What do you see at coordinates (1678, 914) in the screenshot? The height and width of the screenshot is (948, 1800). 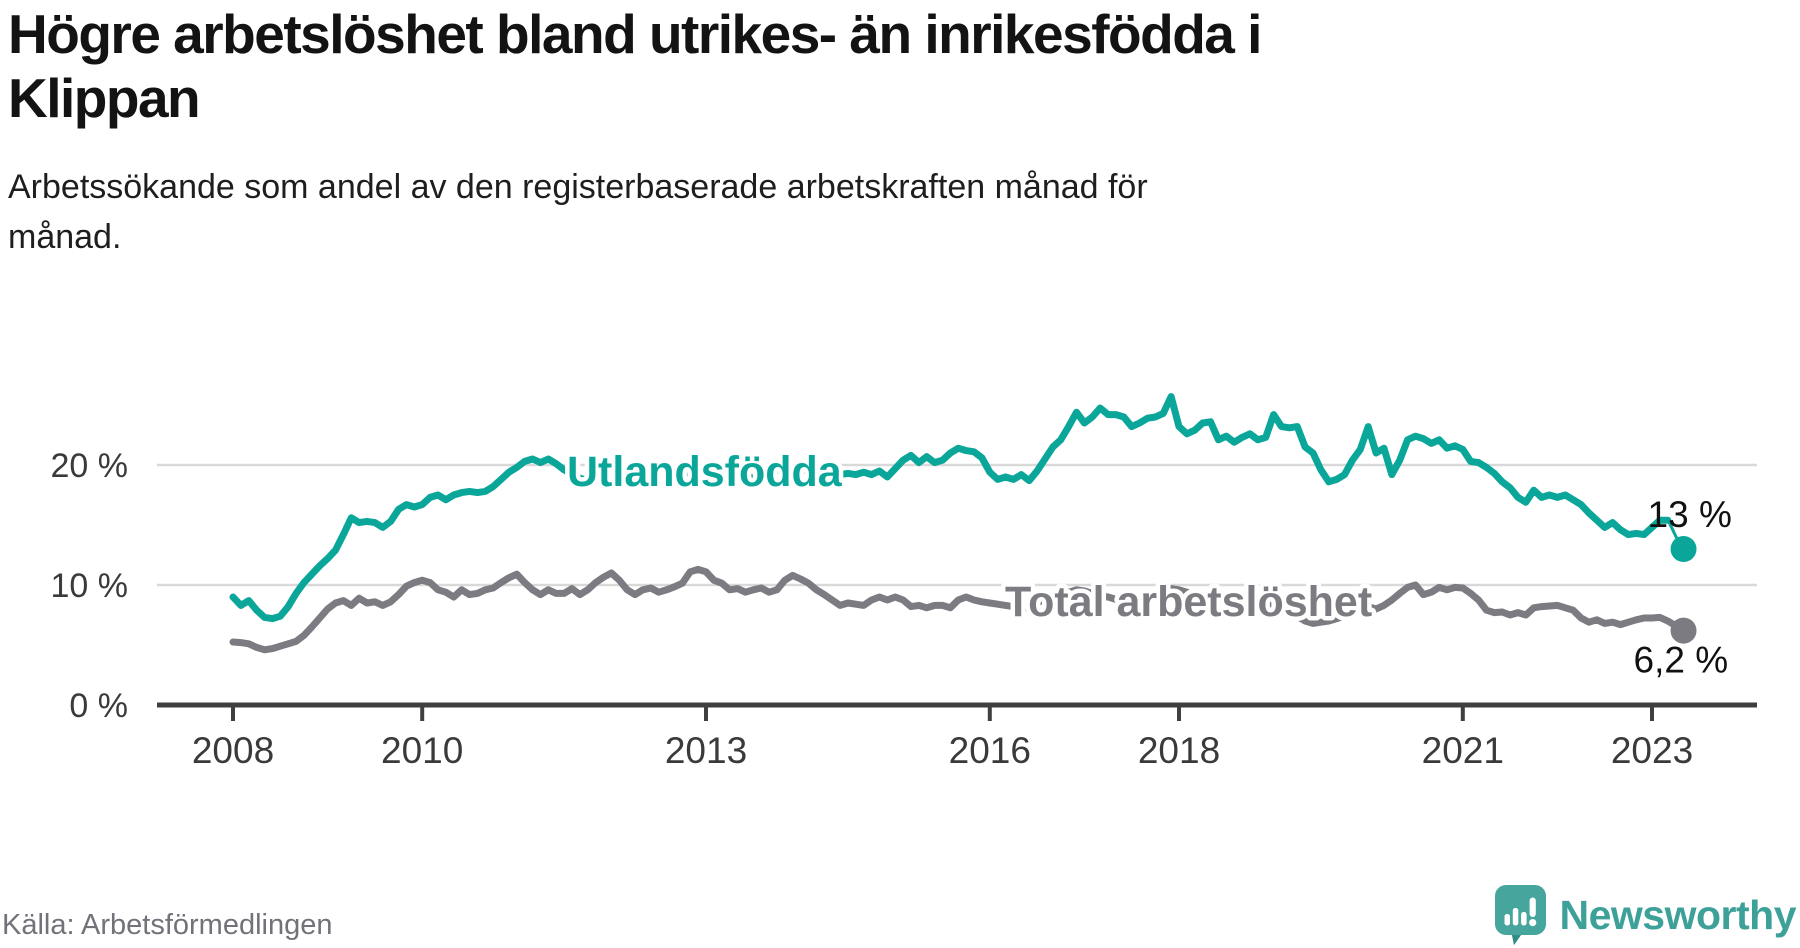 I see `brand-wordmark: Newsworthy` at bounding box center [1678, 914].